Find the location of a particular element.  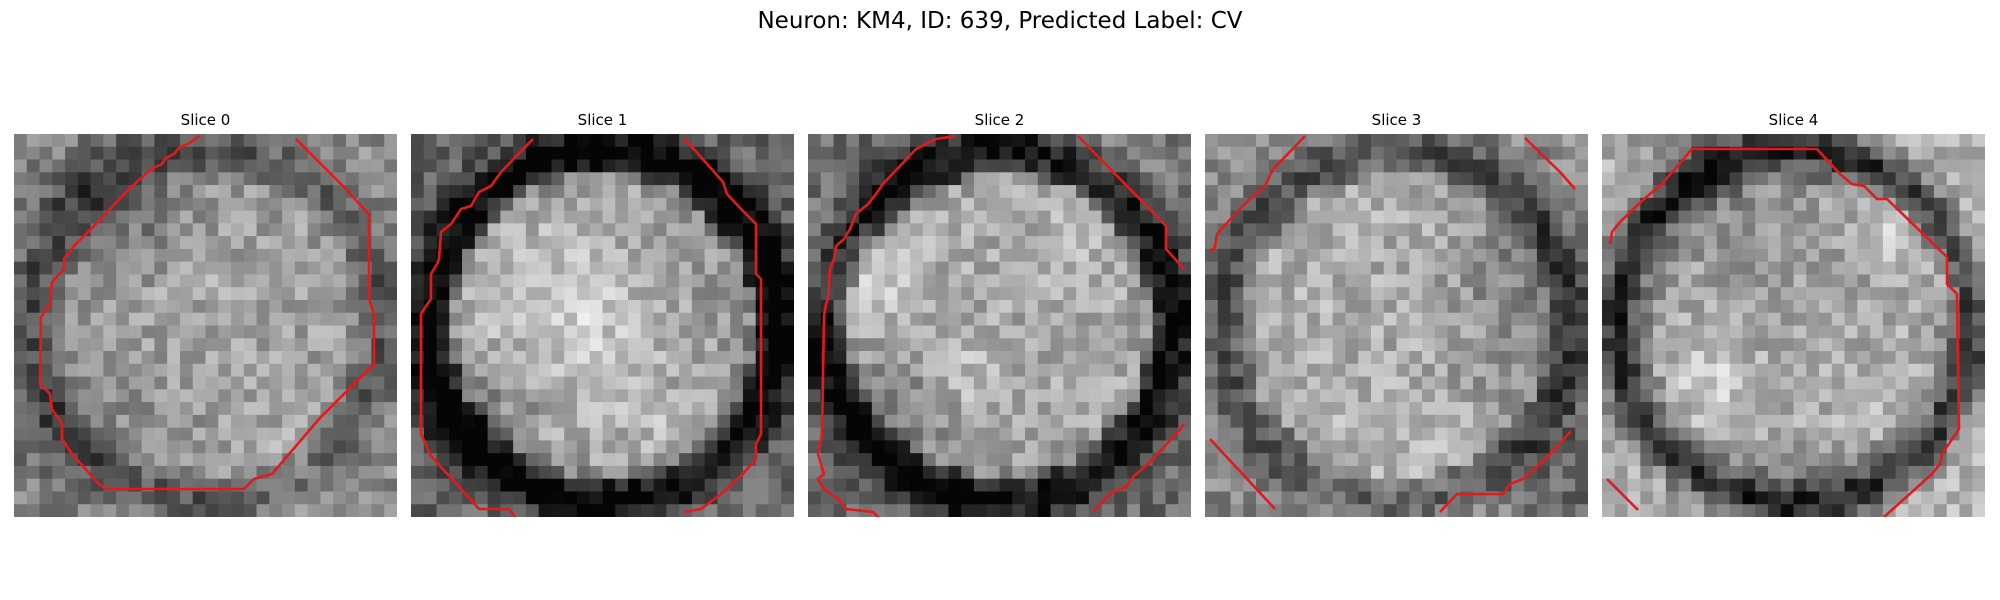

slice-title: Slice 1 is located at coordinates (602, 120).